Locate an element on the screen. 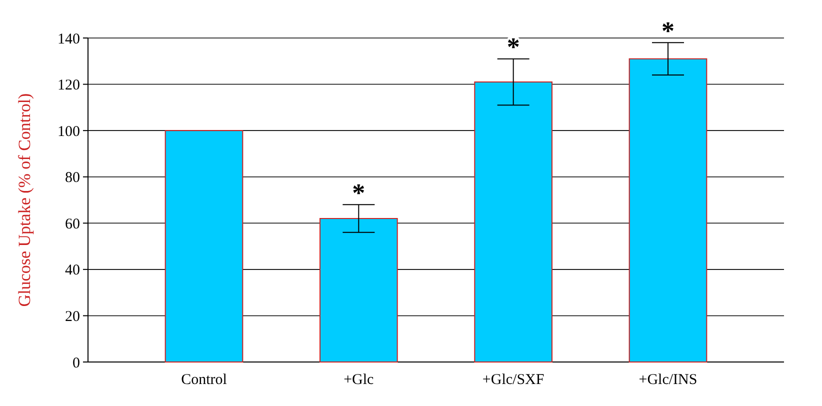 The image size is (822, 406). x-tick-label: Control is located at coordinates (204, 380).